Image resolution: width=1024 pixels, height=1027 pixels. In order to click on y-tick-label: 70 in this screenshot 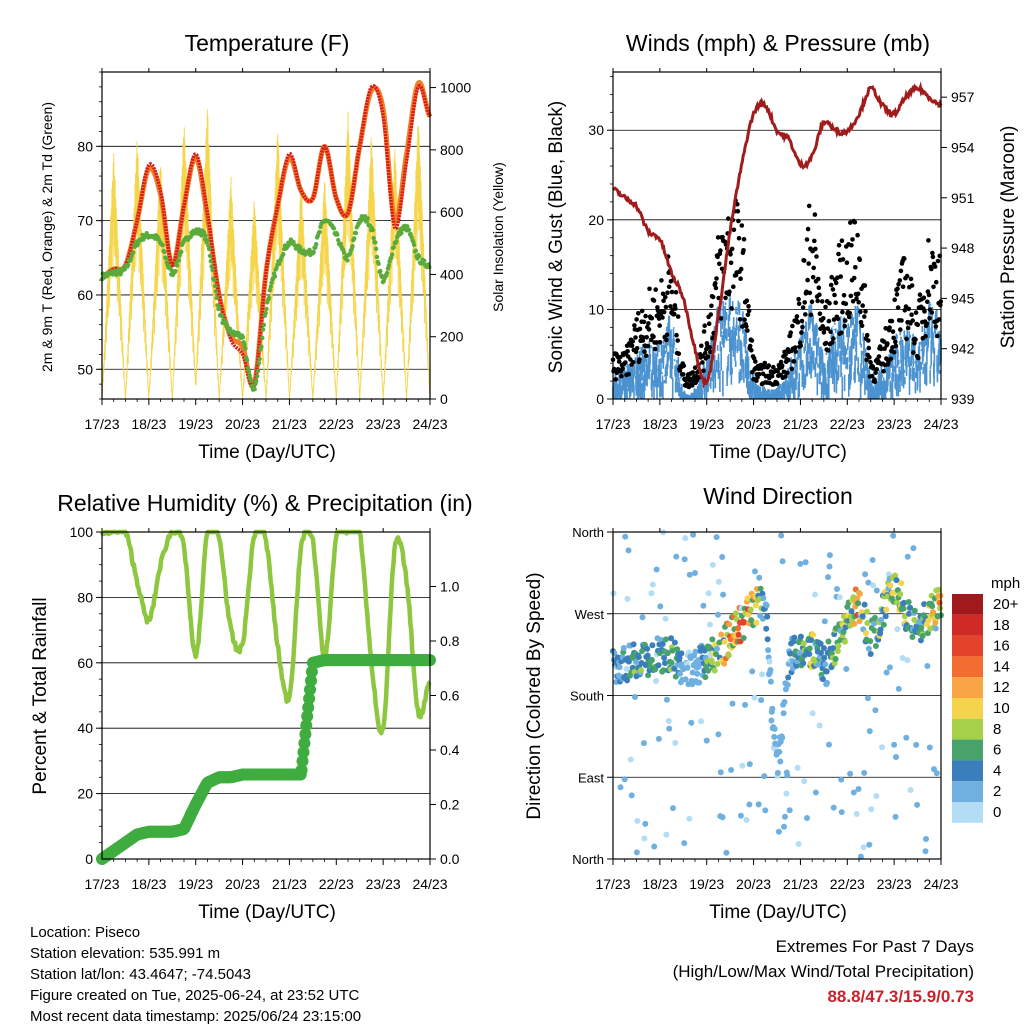, I will do `click(85, 221)`.